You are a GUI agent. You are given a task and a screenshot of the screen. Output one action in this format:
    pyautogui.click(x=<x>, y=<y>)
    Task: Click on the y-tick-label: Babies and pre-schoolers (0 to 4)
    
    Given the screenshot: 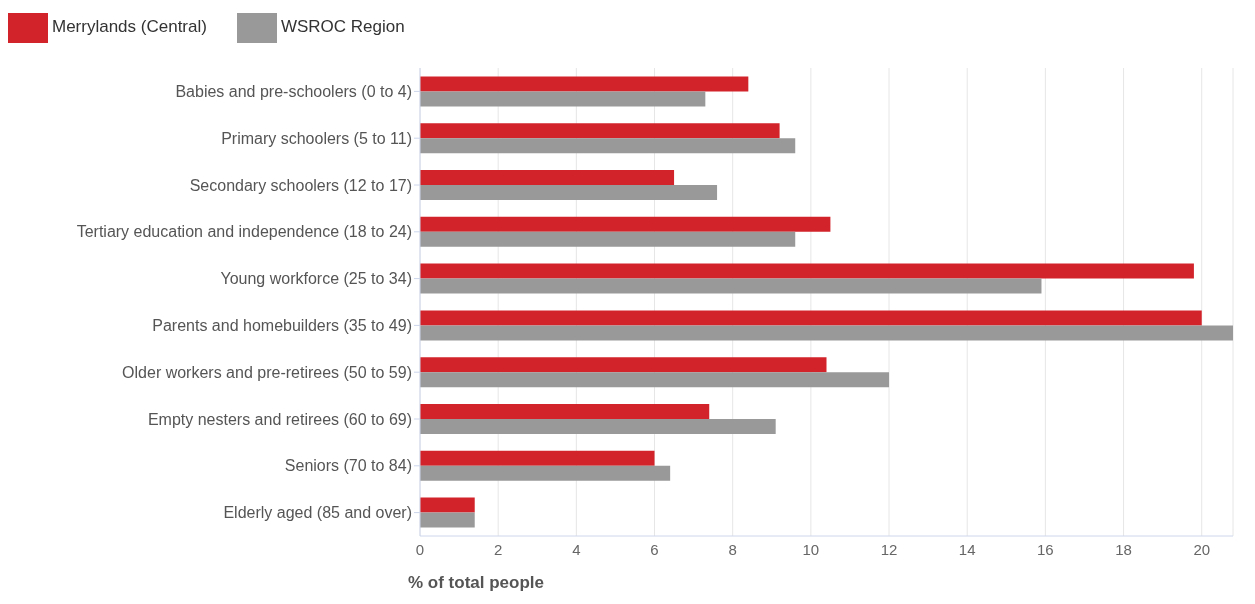 What is the action you would take?
    pyautogui.click(x=293, y=92)
    